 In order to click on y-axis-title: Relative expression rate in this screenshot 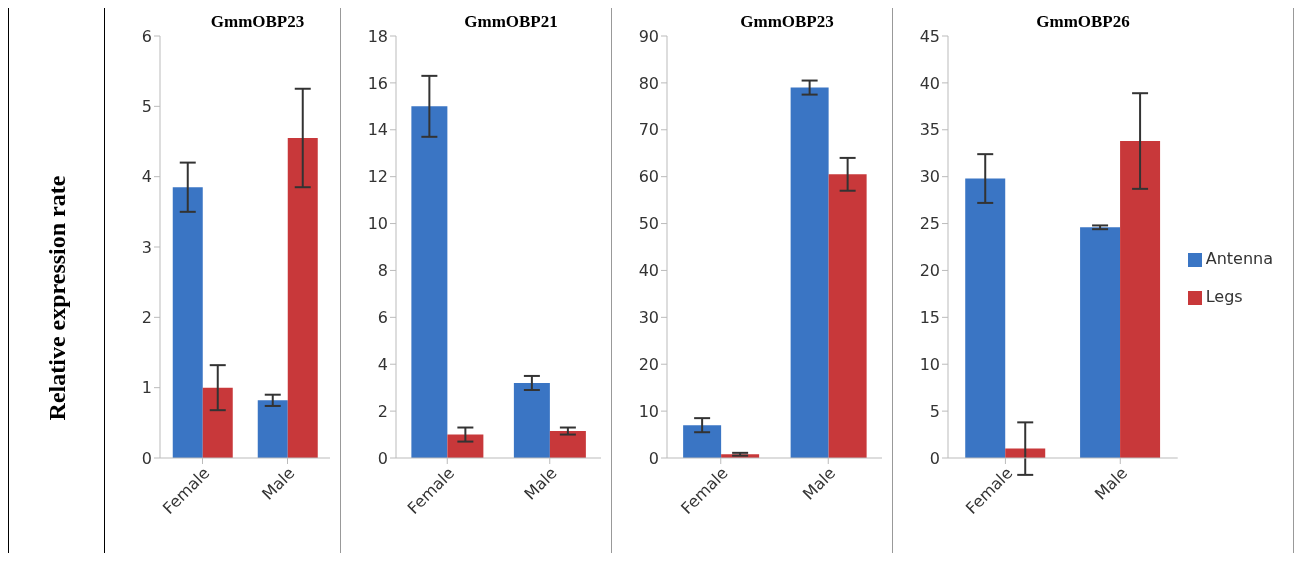, I will do `click(57, 298)`.